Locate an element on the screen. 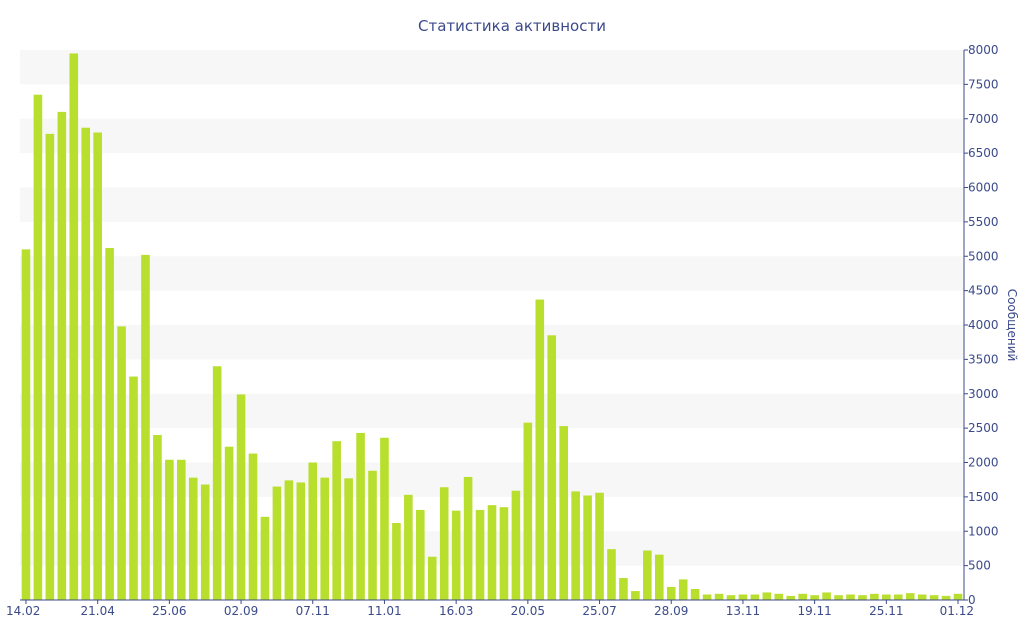 The height and width of the screenshot is (640, 1024). y-axis-label: Сообщений is located at coordinates (1012, 325).